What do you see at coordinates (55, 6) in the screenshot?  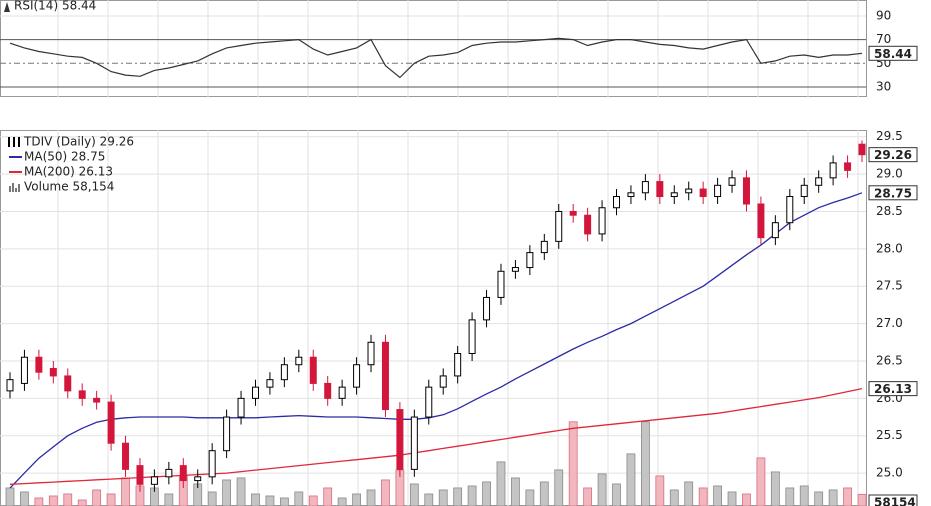 I see `legend-label: RSI(14) 58.44` at bounding box center [55, 6].